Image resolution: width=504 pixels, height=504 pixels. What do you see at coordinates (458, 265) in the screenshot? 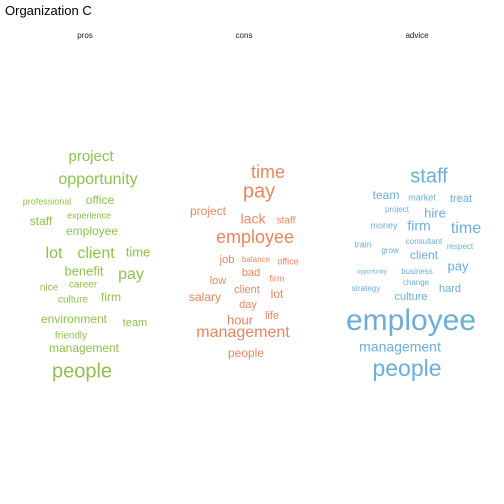
I see `word-advice-pay: pay` at bounding box center [458, 265].